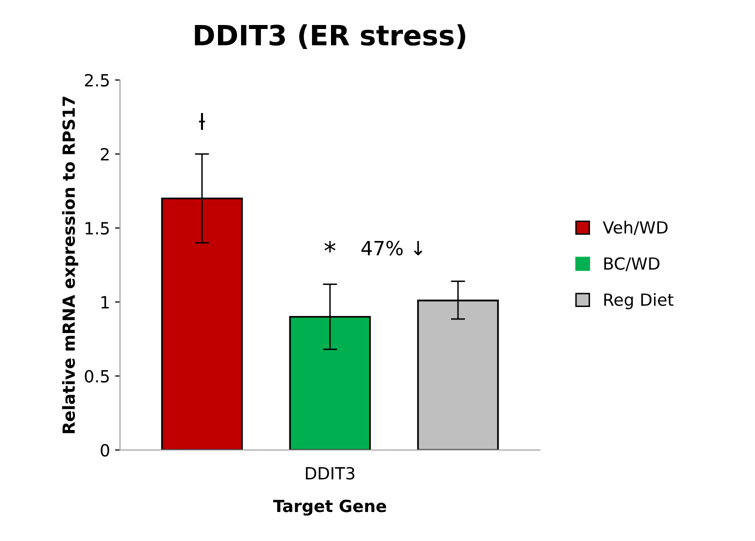 Image resolution: width=755 pixels, height=541 pixels. What do you see at coordinates (330, 473) in the screenshot?
I see `x-tick-label: DDIT3` at bounding box center [330, 473].